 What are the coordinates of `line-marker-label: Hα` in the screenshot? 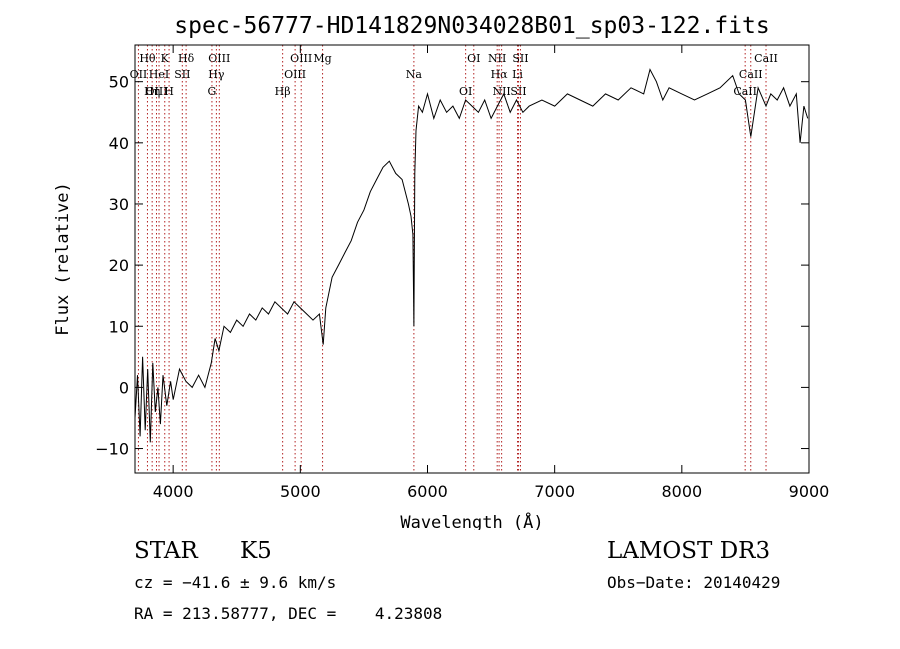 It's located at (500, 74).